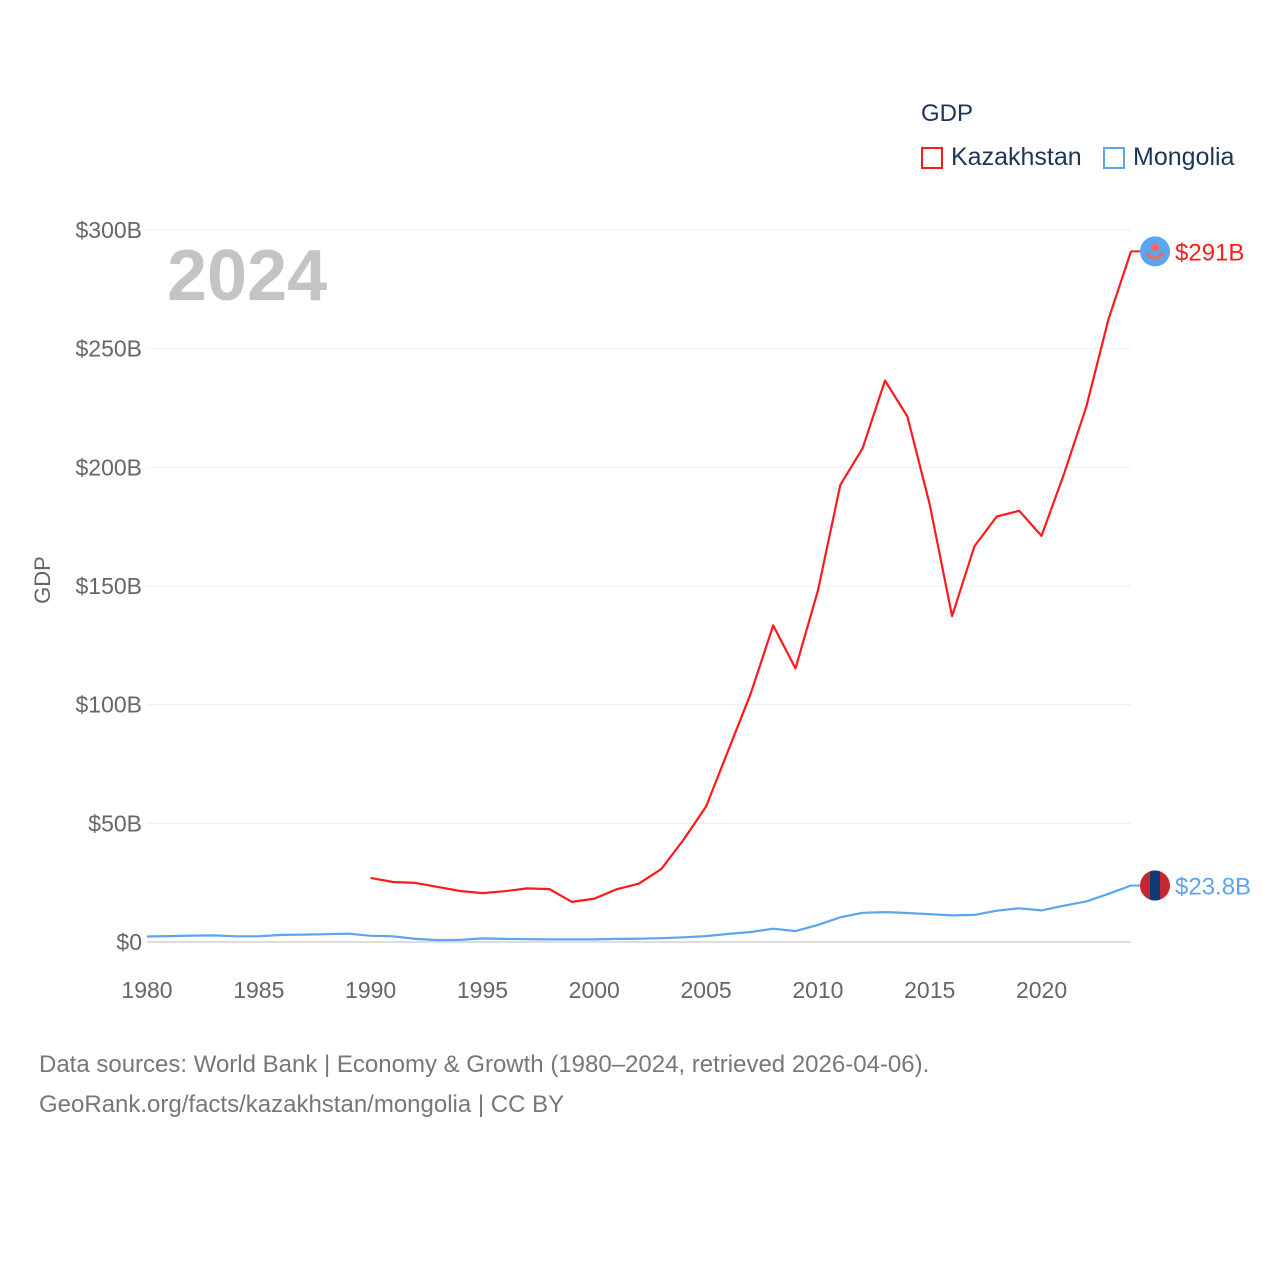 This screenshot has height=1280, width=1280. I want to click on x-tick-label: 1990, so click(370, 990).